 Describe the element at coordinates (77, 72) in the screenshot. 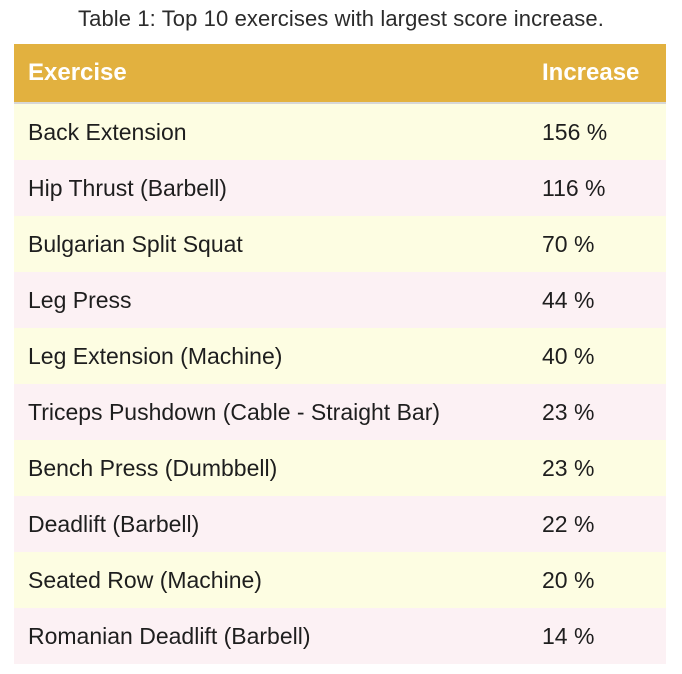

I see `header-exercise: Exercise` at that location.